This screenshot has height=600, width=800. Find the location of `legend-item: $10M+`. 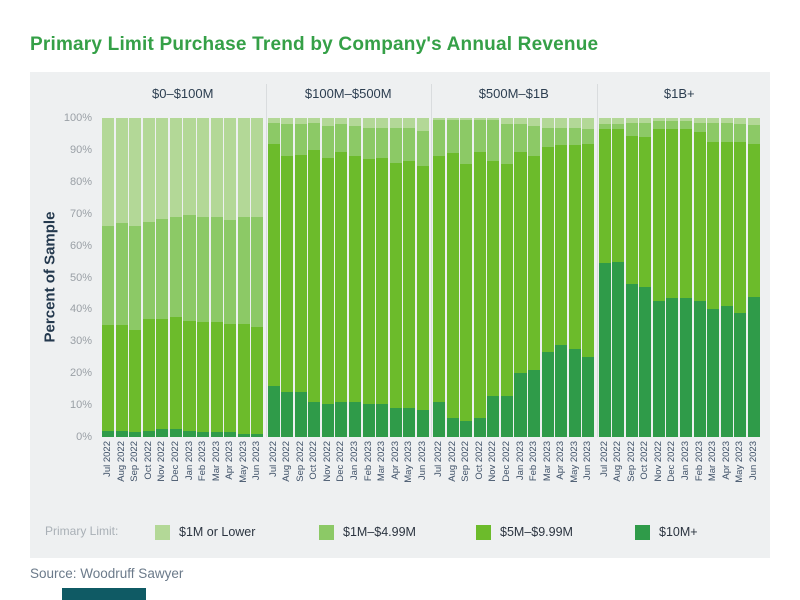

legend-item: $10M+ is located at coordinates (666, 532).